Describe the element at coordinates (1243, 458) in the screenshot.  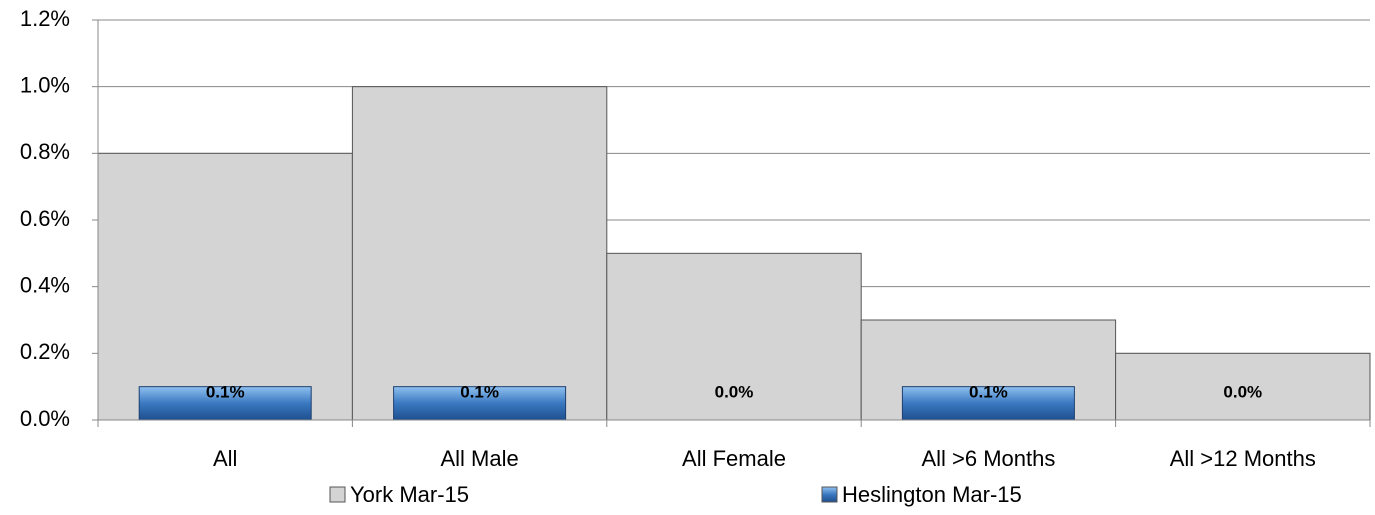
I see `x-tick-label: All >12 Months` at that location.